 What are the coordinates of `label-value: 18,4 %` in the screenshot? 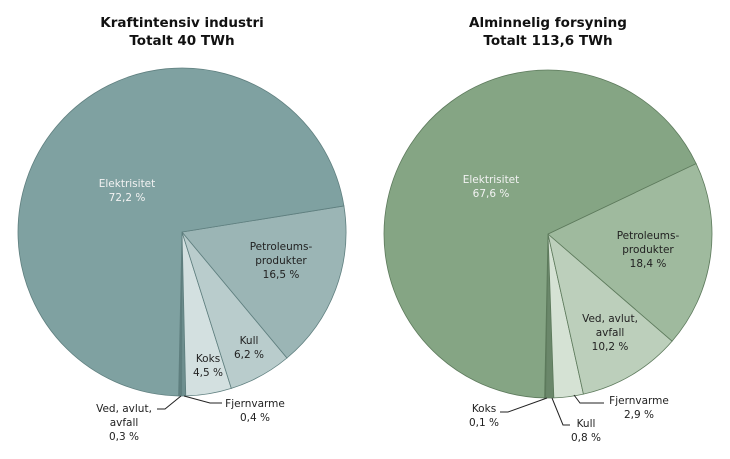 It's located at (648, 264).